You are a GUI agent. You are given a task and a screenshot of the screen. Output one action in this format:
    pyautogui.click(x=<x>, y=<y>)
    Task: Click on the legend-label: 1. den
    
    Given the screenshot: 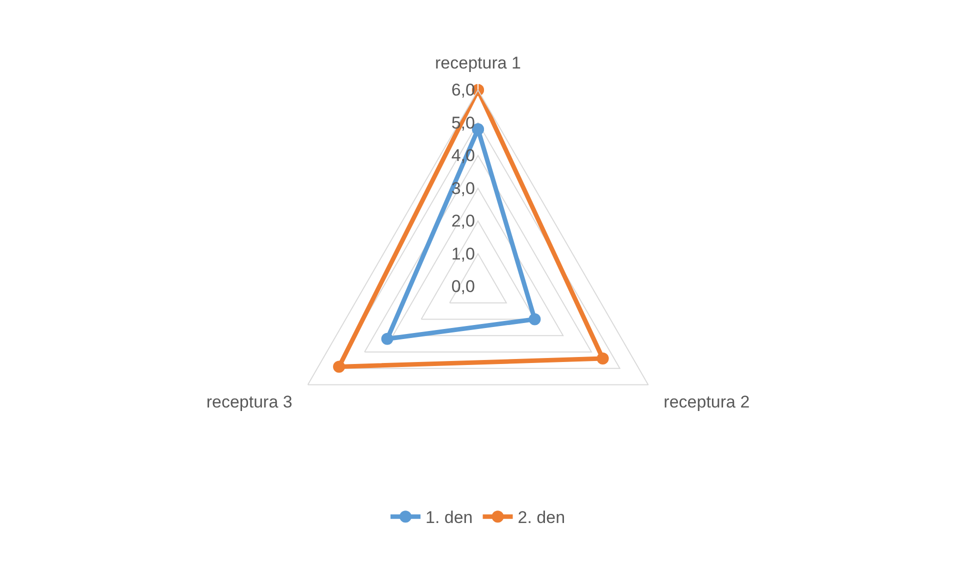 What is the action you would take?
    pyautogui.click(x=449, y=518)
    